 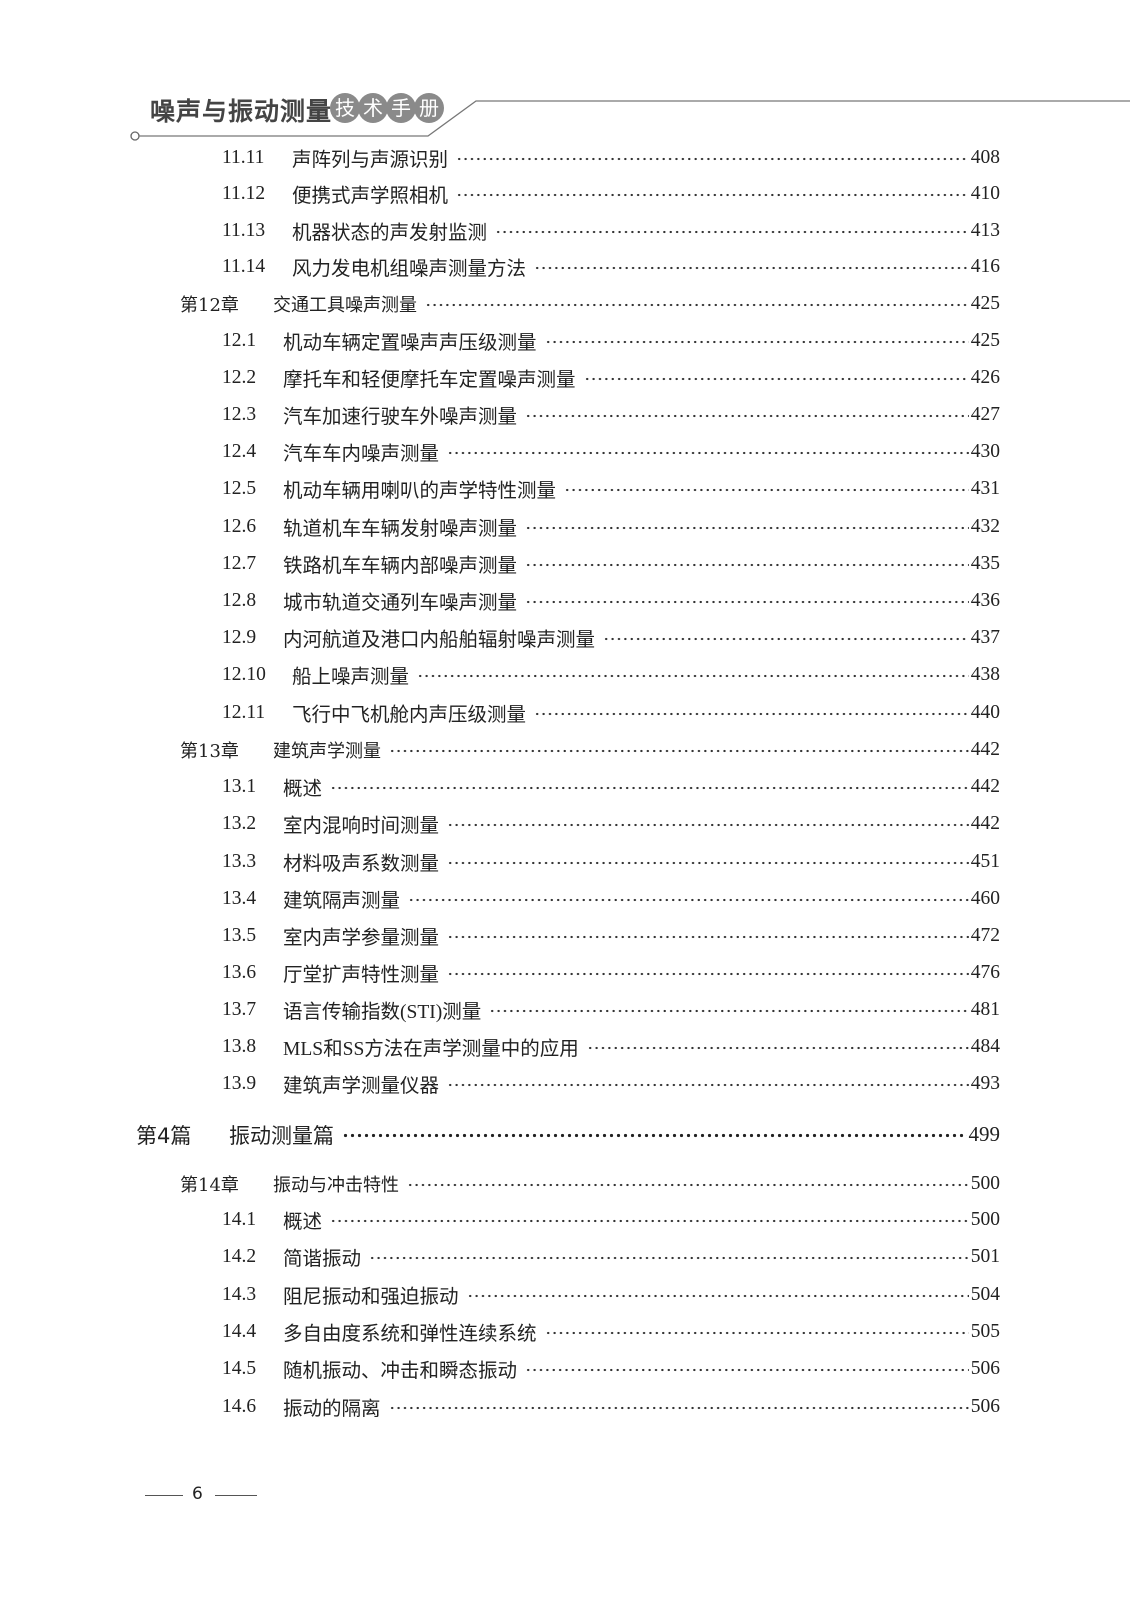 What do you see at coordinates (345, 305) in the screenshot?
I see `entry-title: 交通工具噪声测量` at bounding box center [345, 305].